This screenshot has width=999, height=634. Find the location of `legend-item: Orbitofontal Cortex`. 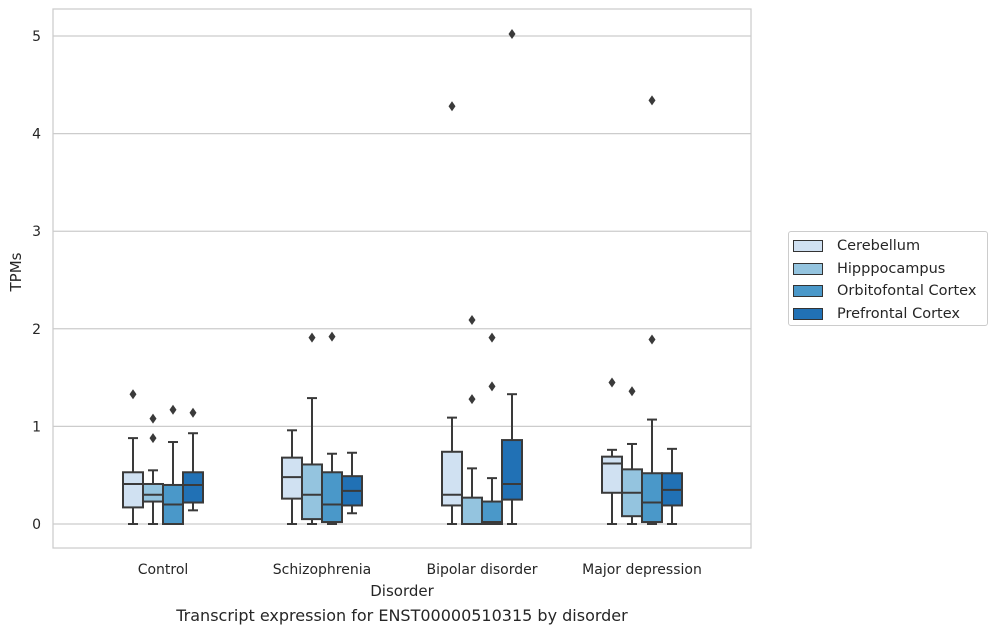

legend-item: Orbitofontal Cortex is located at coordinates (884, 291).